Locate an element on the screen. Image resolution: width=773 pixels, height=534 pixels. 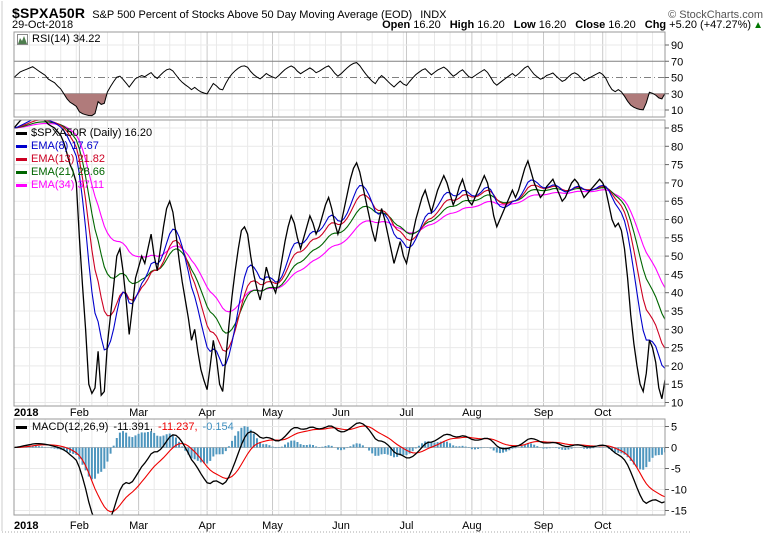
main-y-tick-label: 45 is located at coordinates (677, 275).